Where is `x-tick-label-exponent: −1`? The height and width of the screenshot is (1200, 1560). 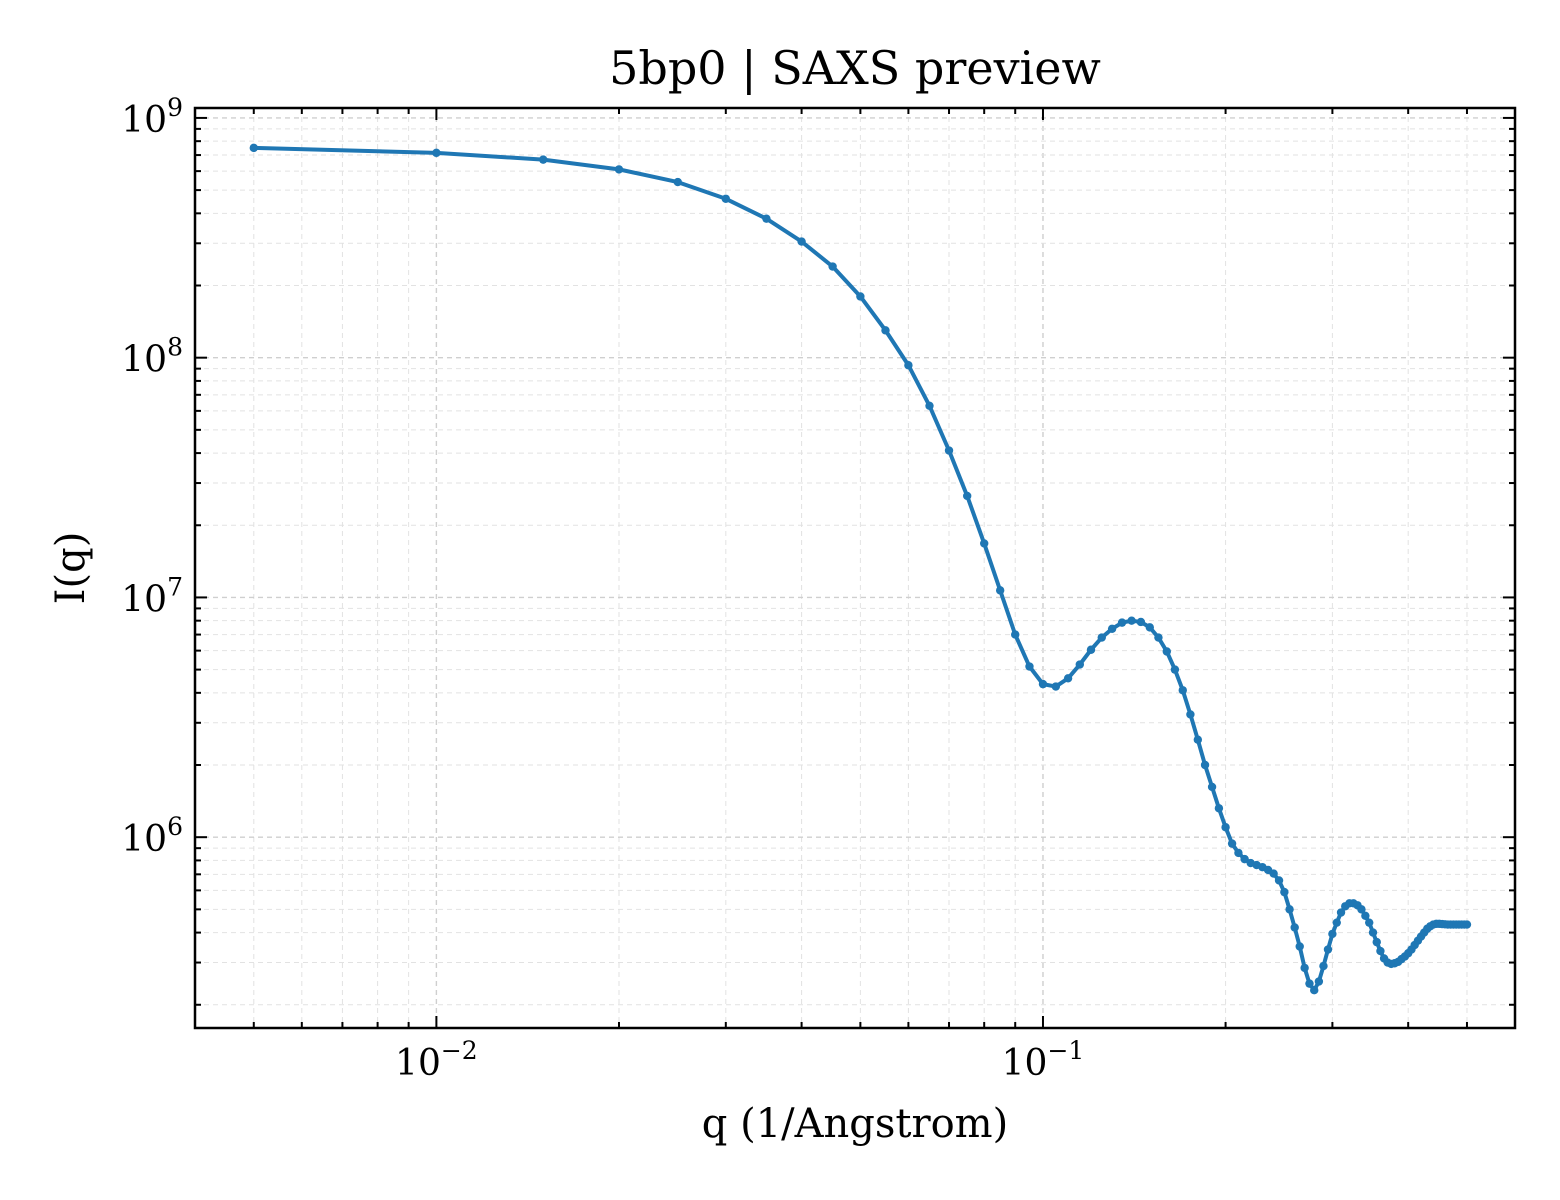 x-tick-label-exponent: −1 is located at coordinates (1065, 1050).